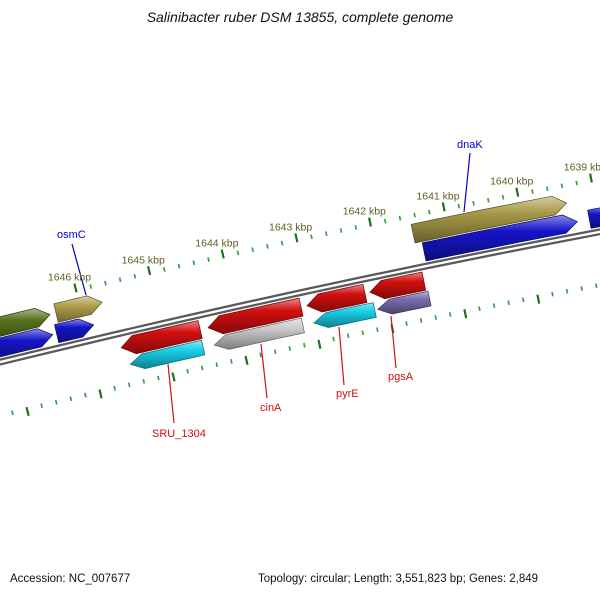 The image size is (600, 600). I want to click on ruler-kbp-label-1643: 1643 kbp, so click(290, 227).